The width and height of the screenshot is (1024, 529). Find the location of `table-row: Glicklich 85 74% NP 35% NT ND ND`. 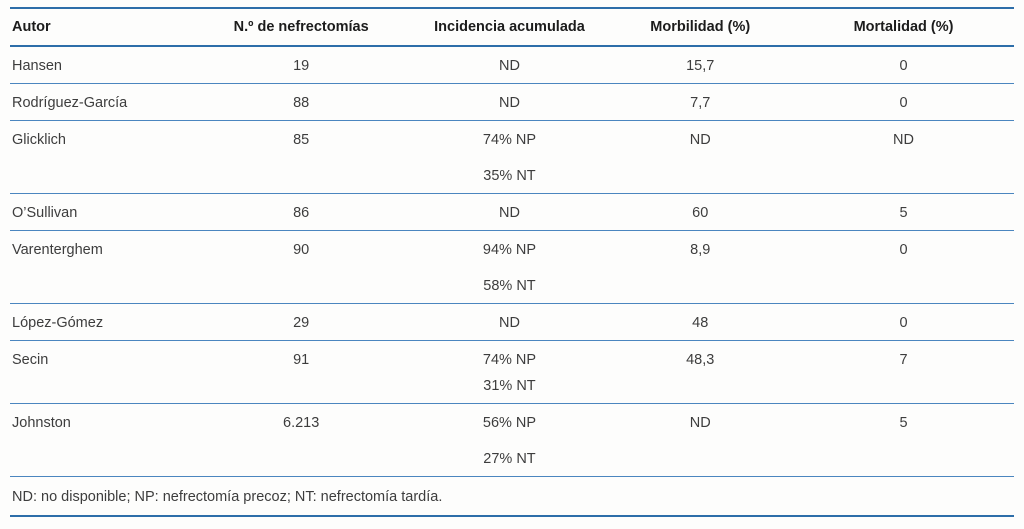

table-row: Glicklich 85 74% NP 35% NT ND ND is located at coordinates (512, 157).